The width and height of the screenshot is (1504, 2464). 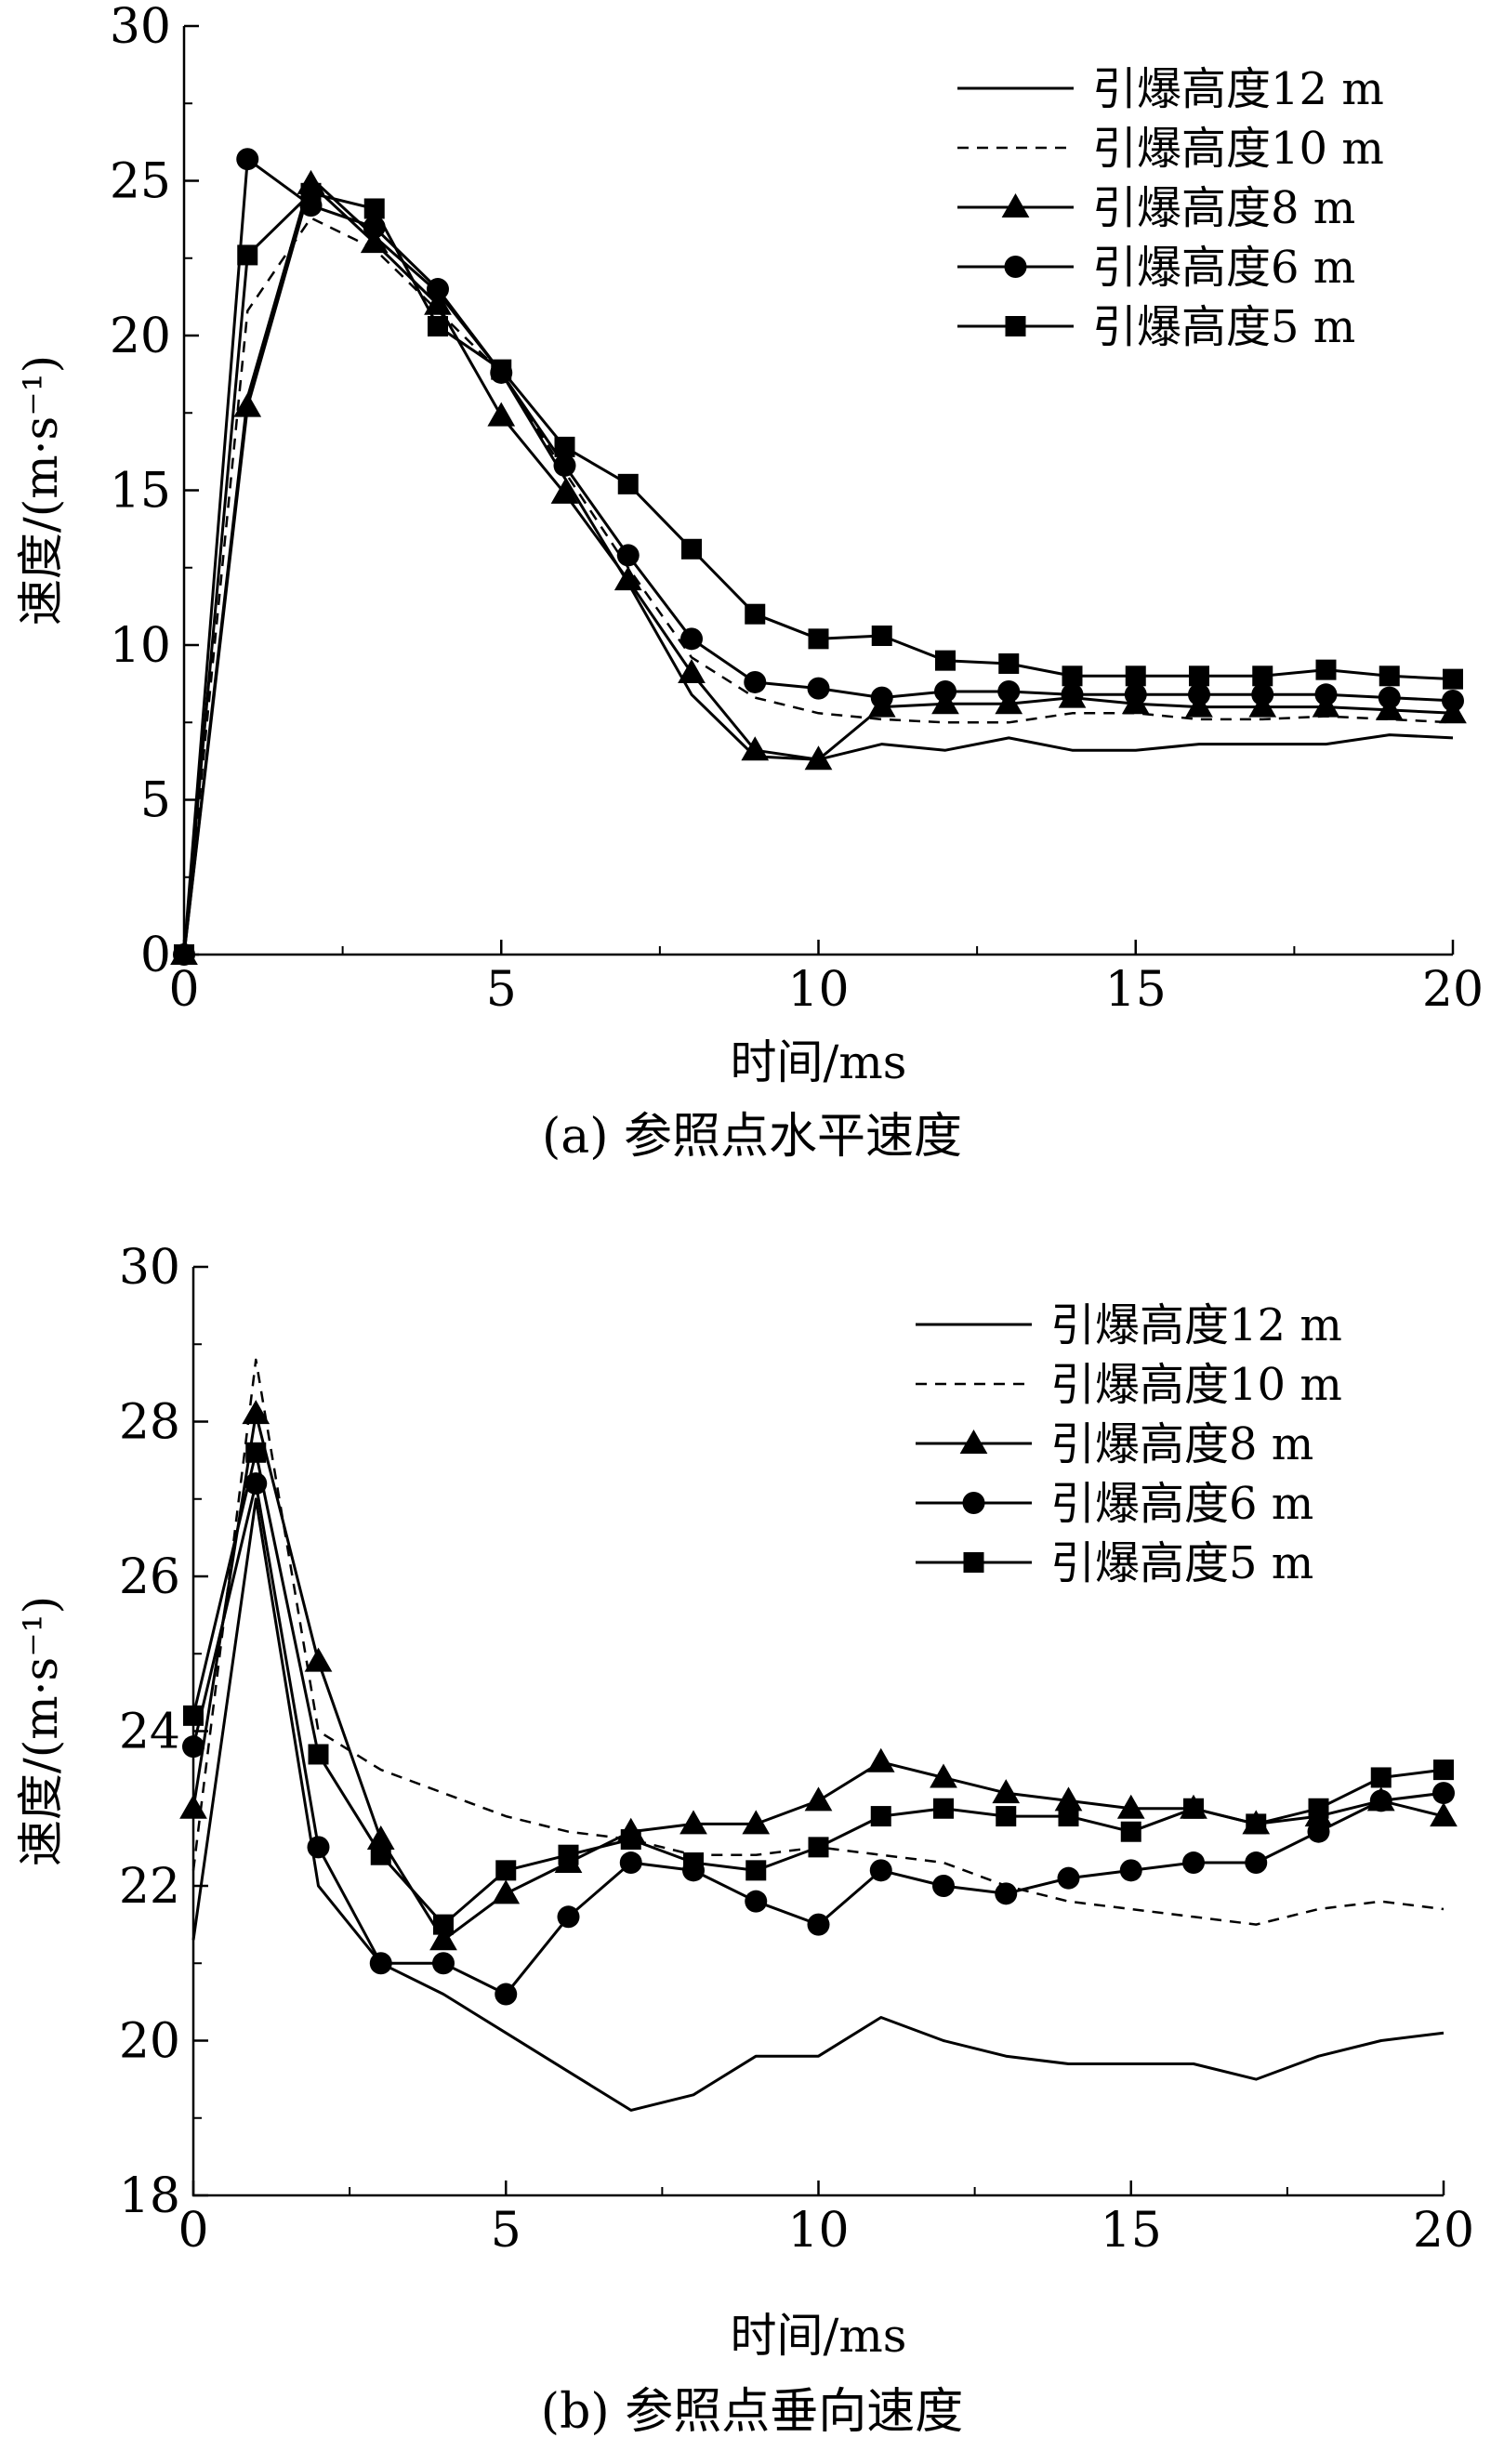 I want to click on y-tick-label: 0, so click(x=155, y=955).